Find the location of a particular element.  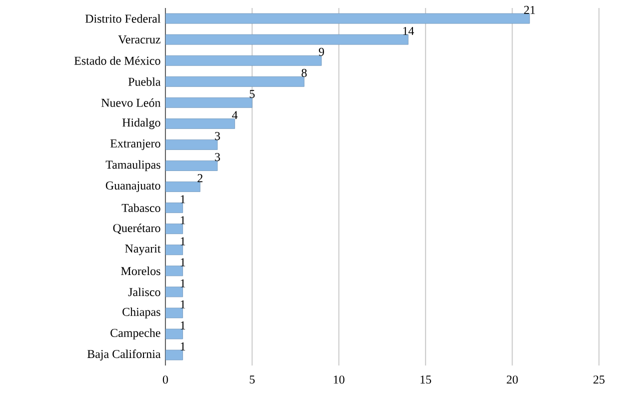

y-tick-label: Hidalgo is located at coordinates (141, 124).